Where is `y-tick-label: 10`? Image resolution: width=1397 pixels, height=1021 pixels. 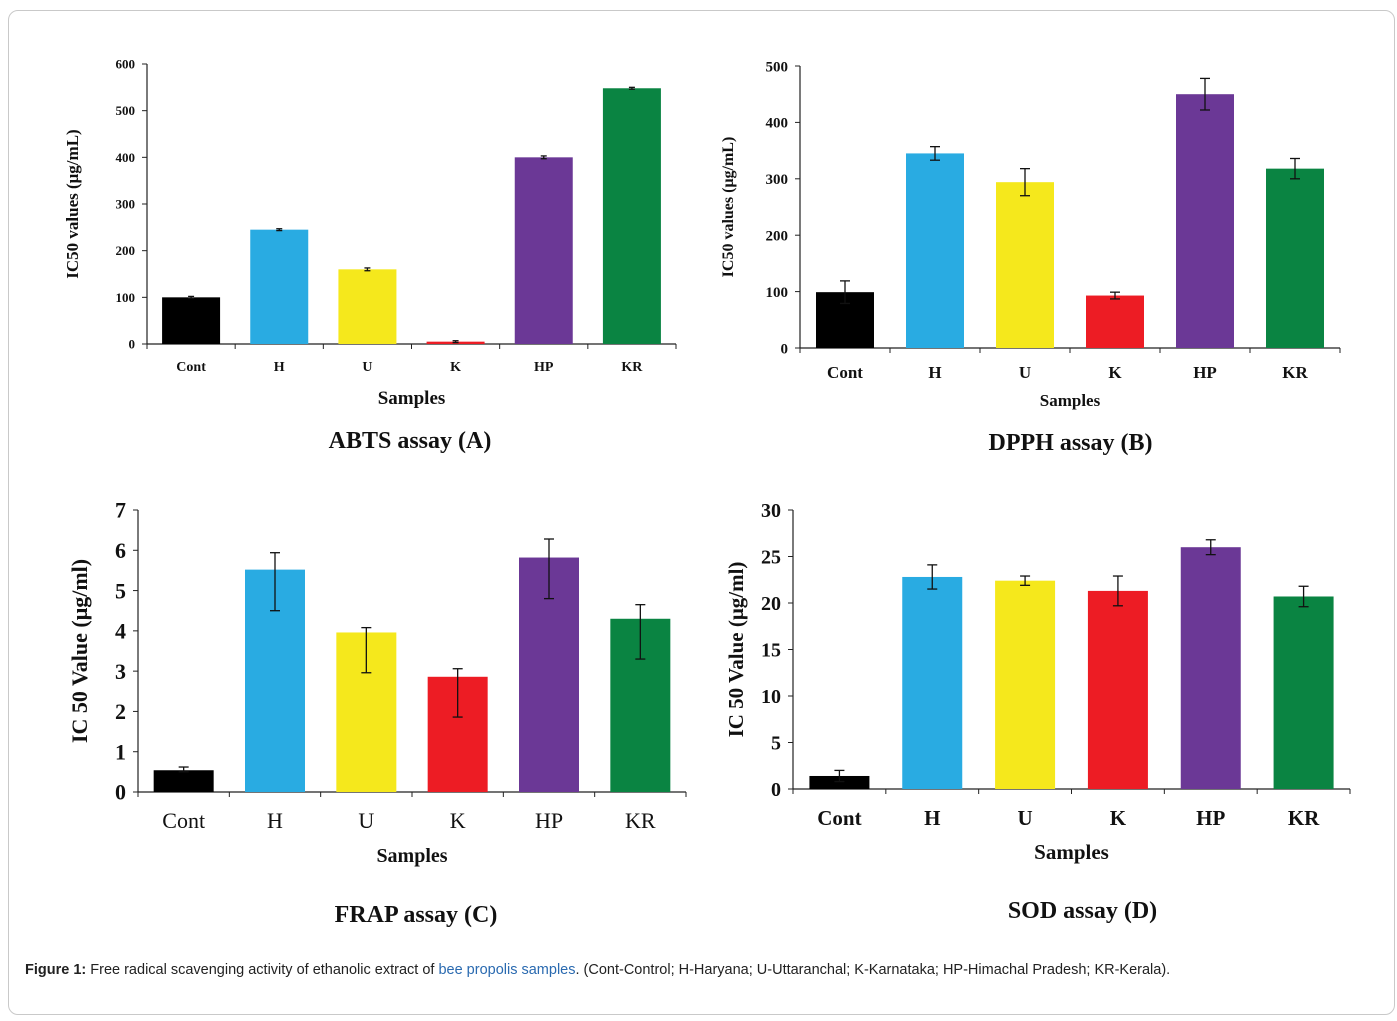 y-tick-label: 10 is located at coordinates (771, 697).